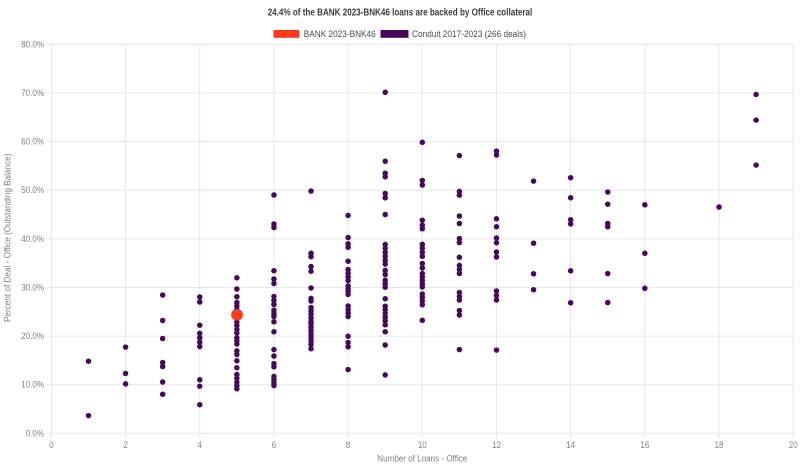 The width and height of the screenshot is (800, 467). Describe the element at coordinates (422, 458) in the screenshot. I see `svg-text: Number of Loans - Office` at that location.